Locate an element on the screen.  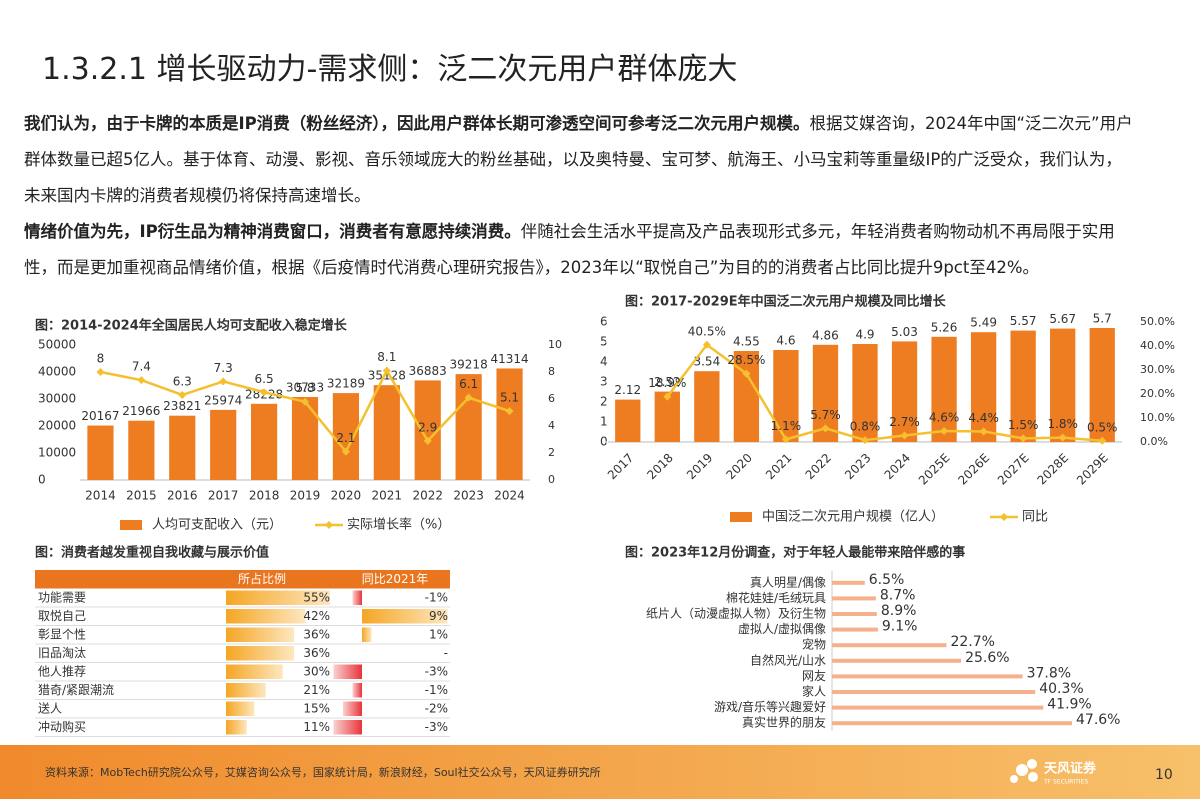
bar-label: 4.6 is located at coordinates (785, 341).